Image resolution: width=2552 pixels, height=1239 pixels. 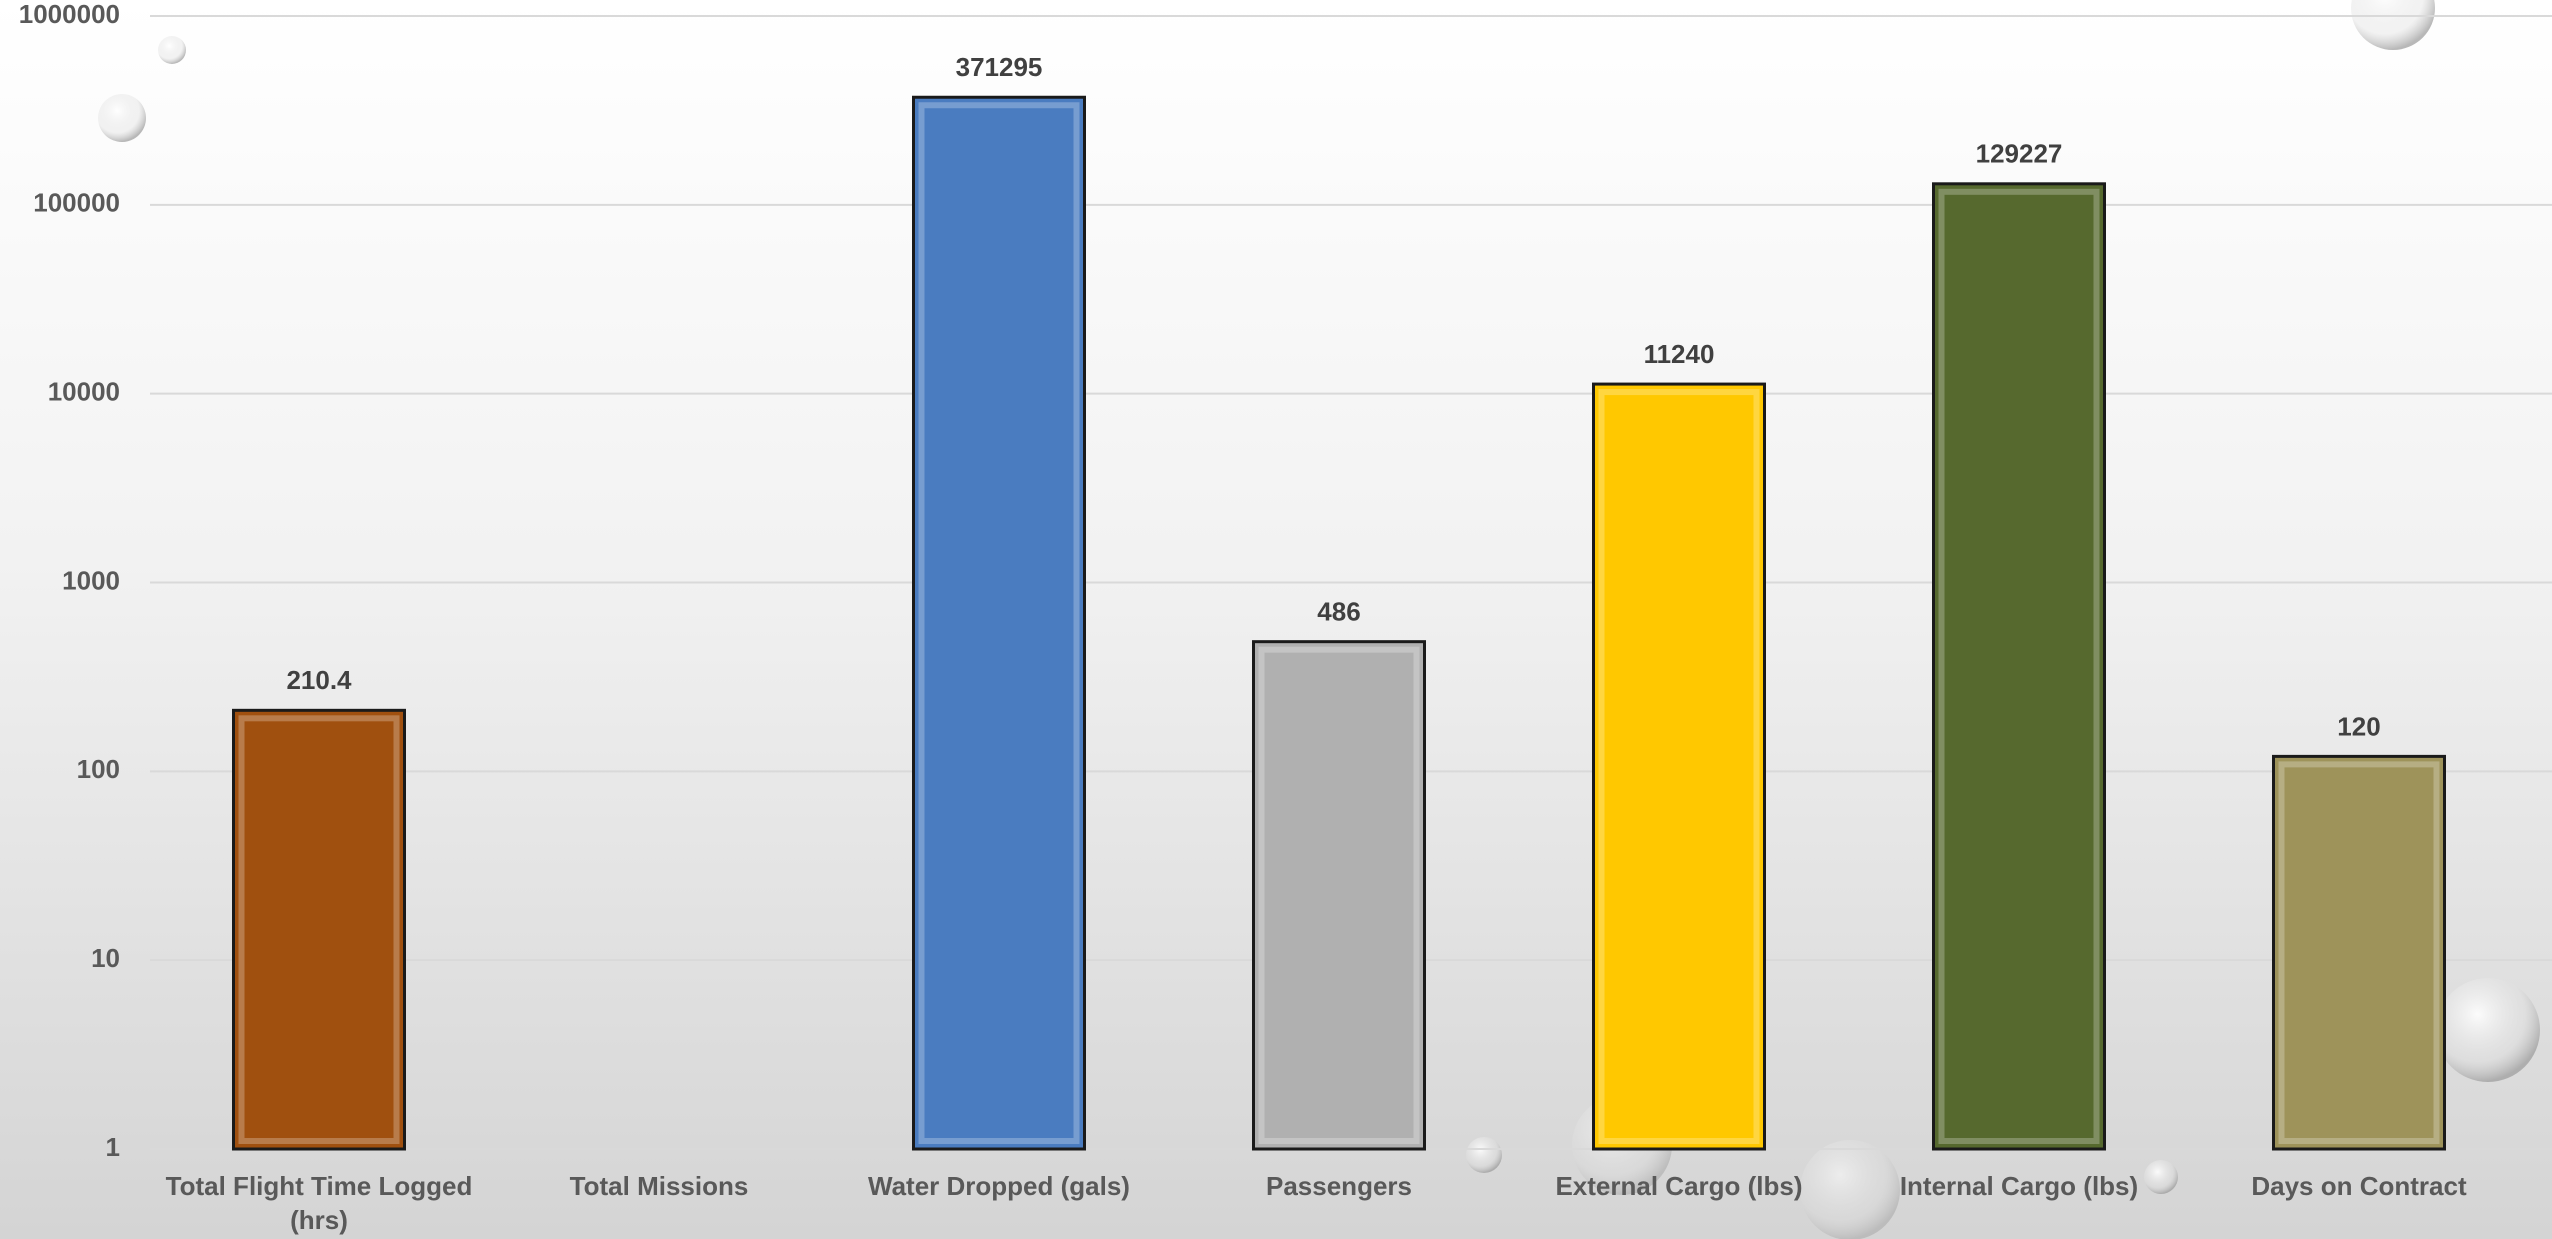 I want to click on x-tick-label: Total Flight Time Logged (hrs), so click(x=319, y=1203).